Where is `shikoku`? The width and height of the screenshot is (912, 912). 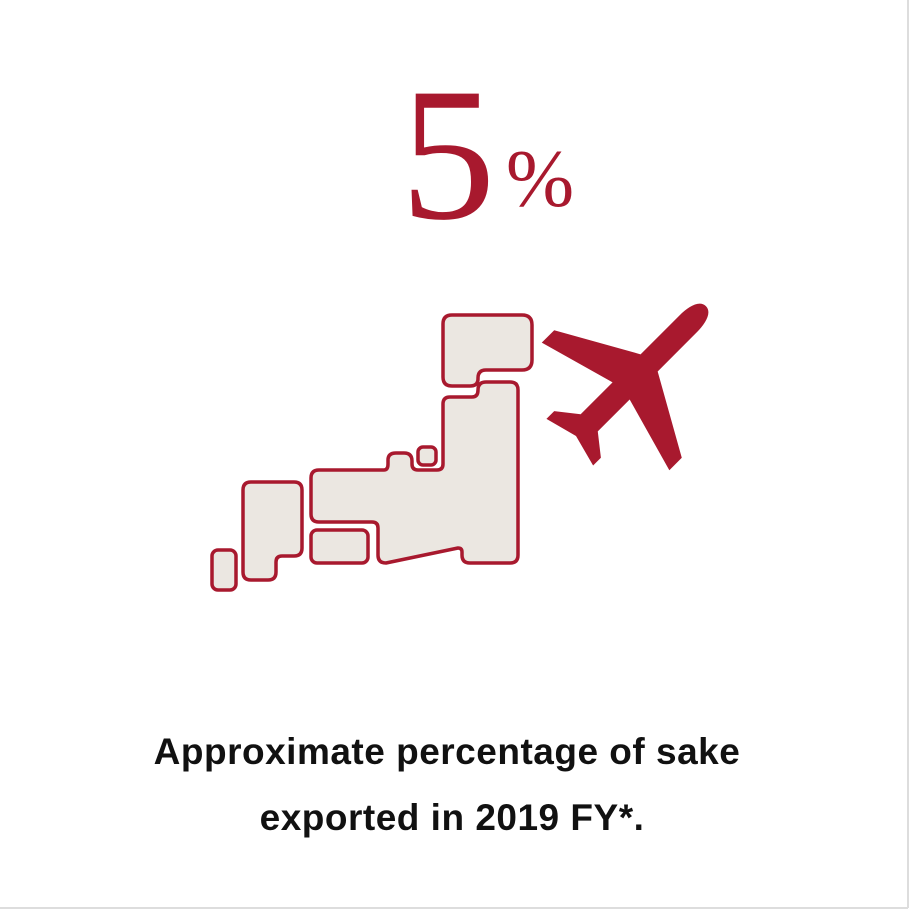 shikoku is located at coordinates (339, 546).